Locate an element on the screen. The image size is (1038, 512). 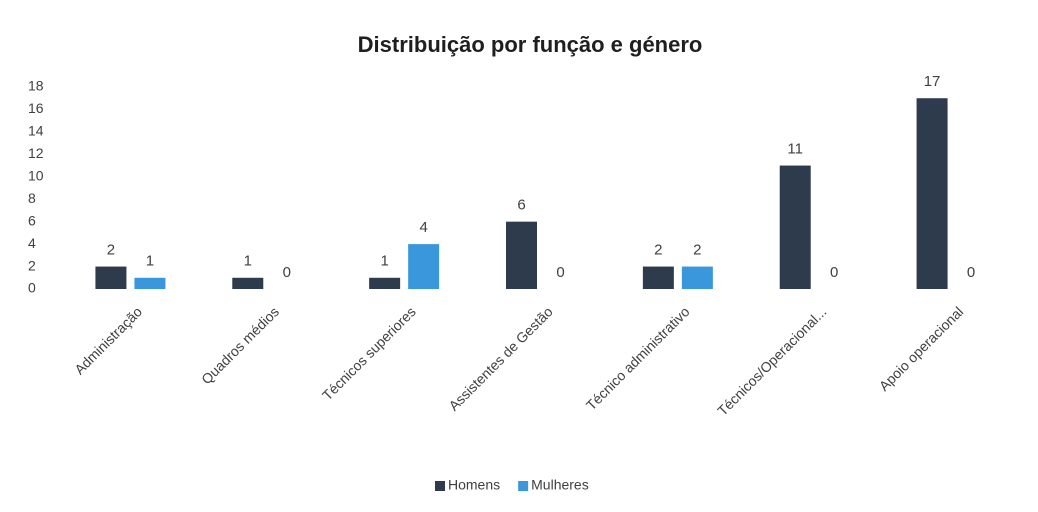
y-tick-label: 4 is located at coordinates (32, 243).